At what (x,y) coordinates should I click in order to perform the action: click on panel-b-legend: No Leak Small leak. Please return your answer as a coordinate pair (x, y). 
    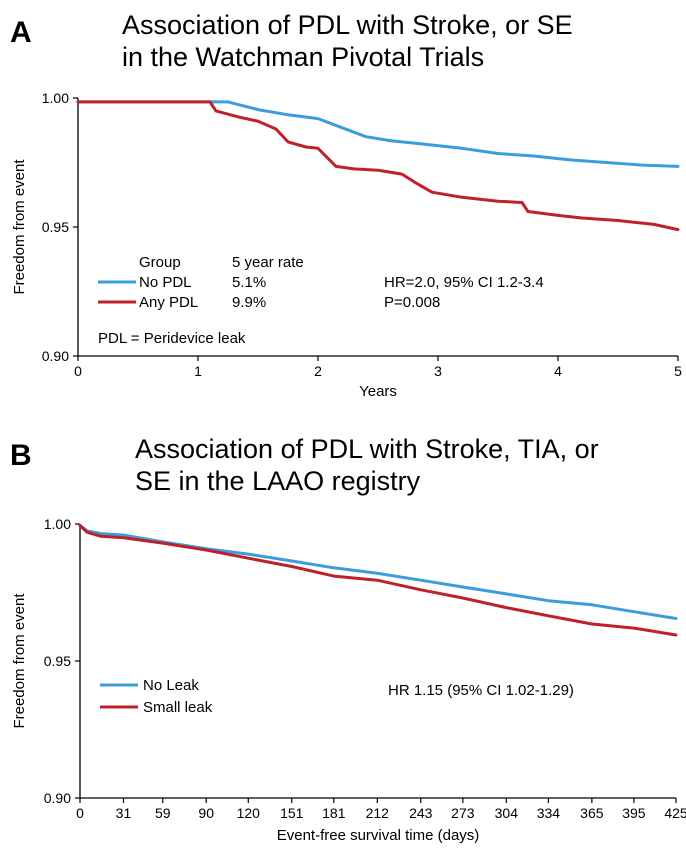
    Looking at the image, I should click on (156, 696).